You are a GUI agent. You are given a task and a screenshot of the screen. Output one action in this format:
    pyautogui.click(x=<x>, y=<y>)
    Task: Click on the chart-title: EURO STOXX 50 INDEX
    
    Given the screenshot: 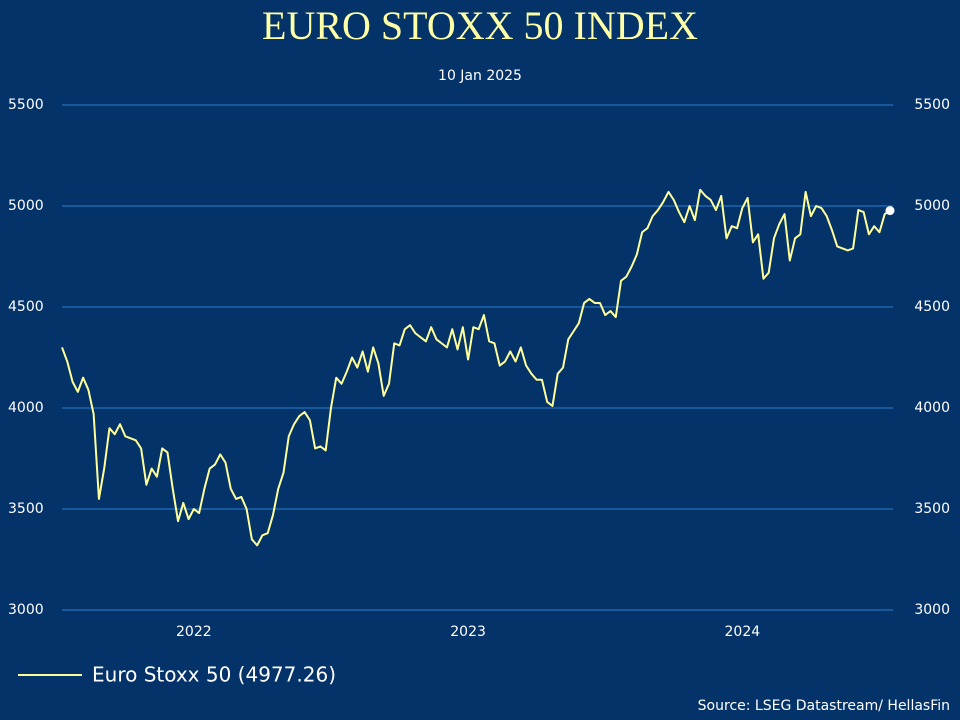 What is the action you would take?
    pyautogui.click(x=480, y=25)
    